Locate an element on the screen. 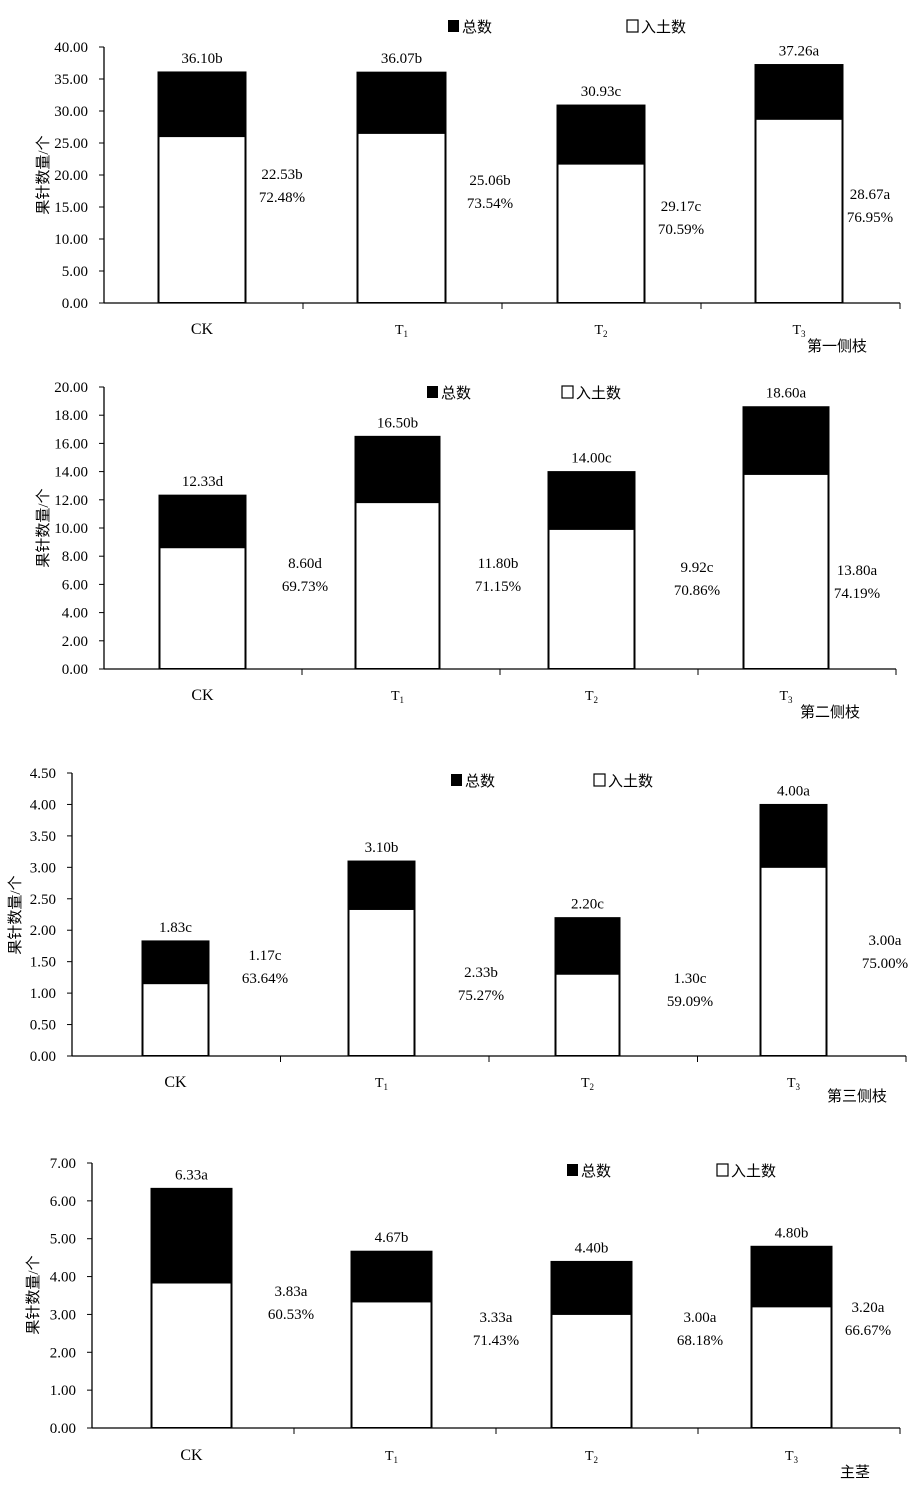 The image size is (924, 1503). y-tick-label: 25.00 is located at coordinates (71, 144).